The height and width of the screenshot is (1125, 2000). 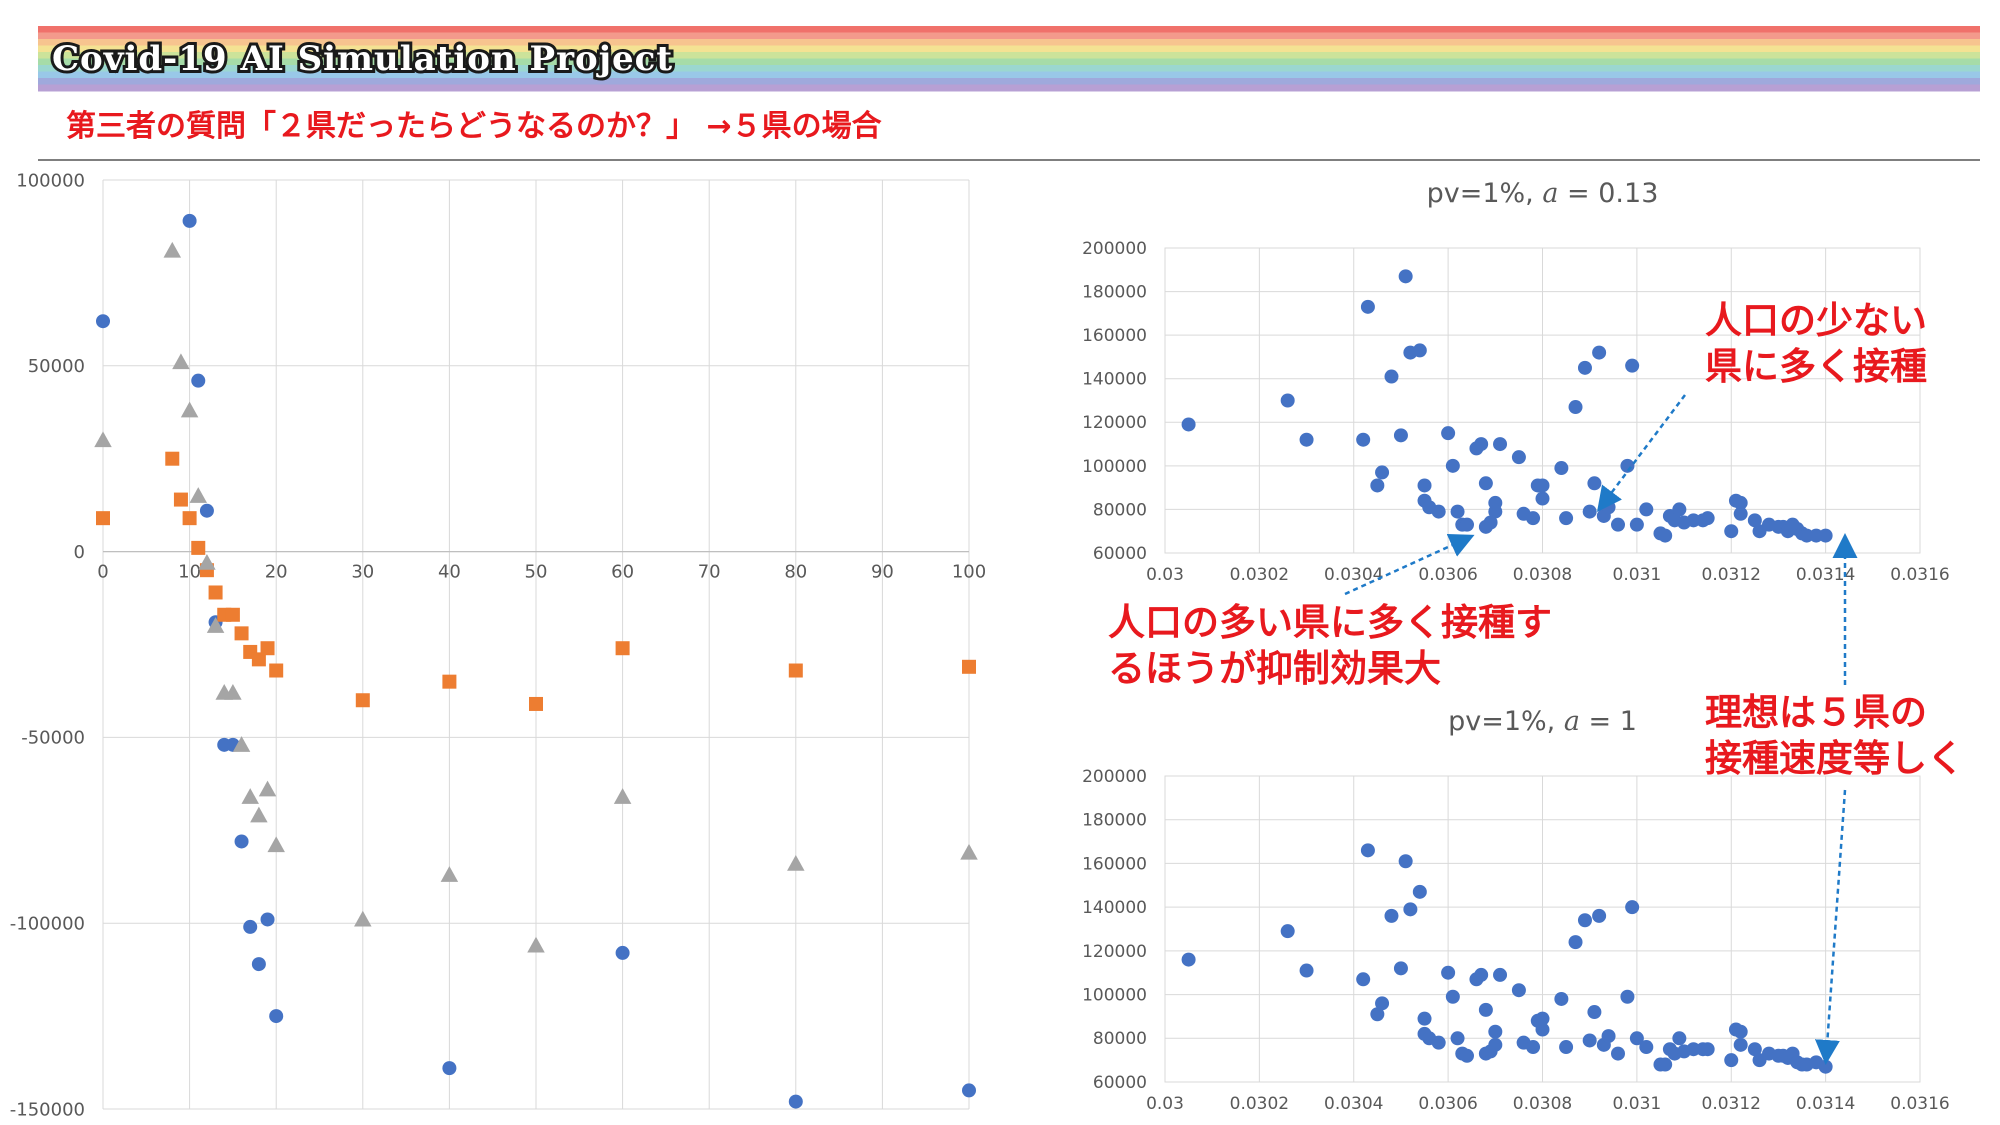 I want to click on project-title: Covid-19 AI Simulation Project, so click(x=362, y=59).